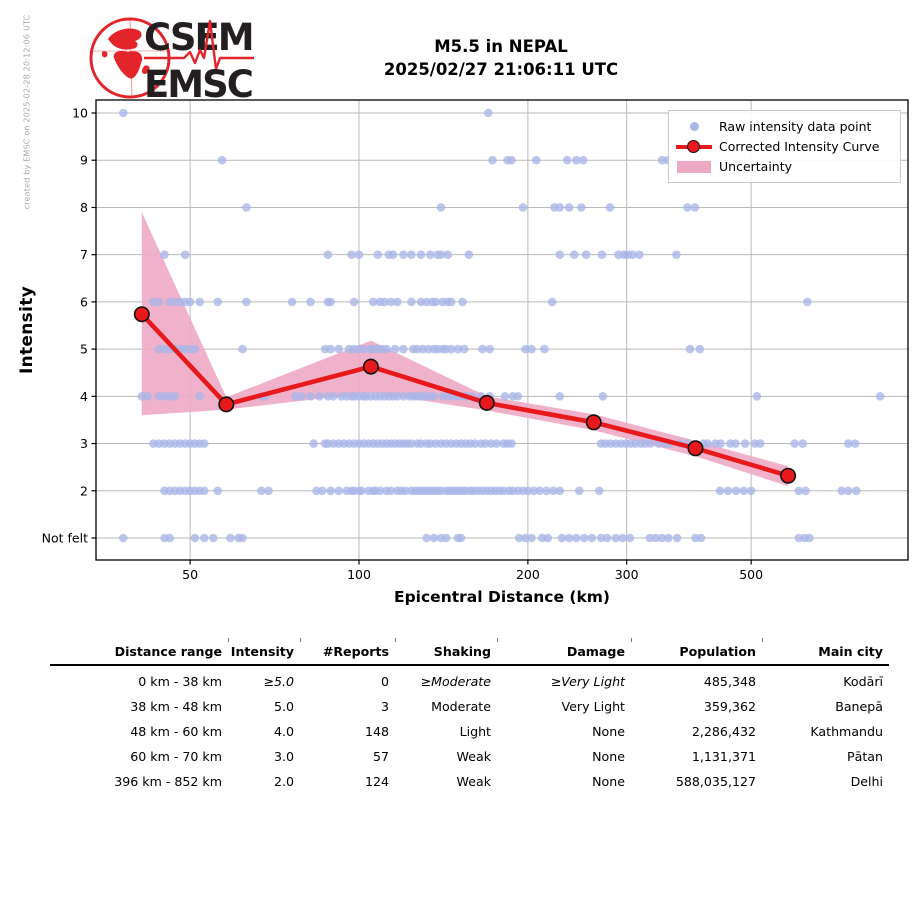 The width and height of the screenshot is (915, 905). What do you see at coordinates (125, 39) in the screenshot?
I see `globe-europe` at bounding box center [125, 39].